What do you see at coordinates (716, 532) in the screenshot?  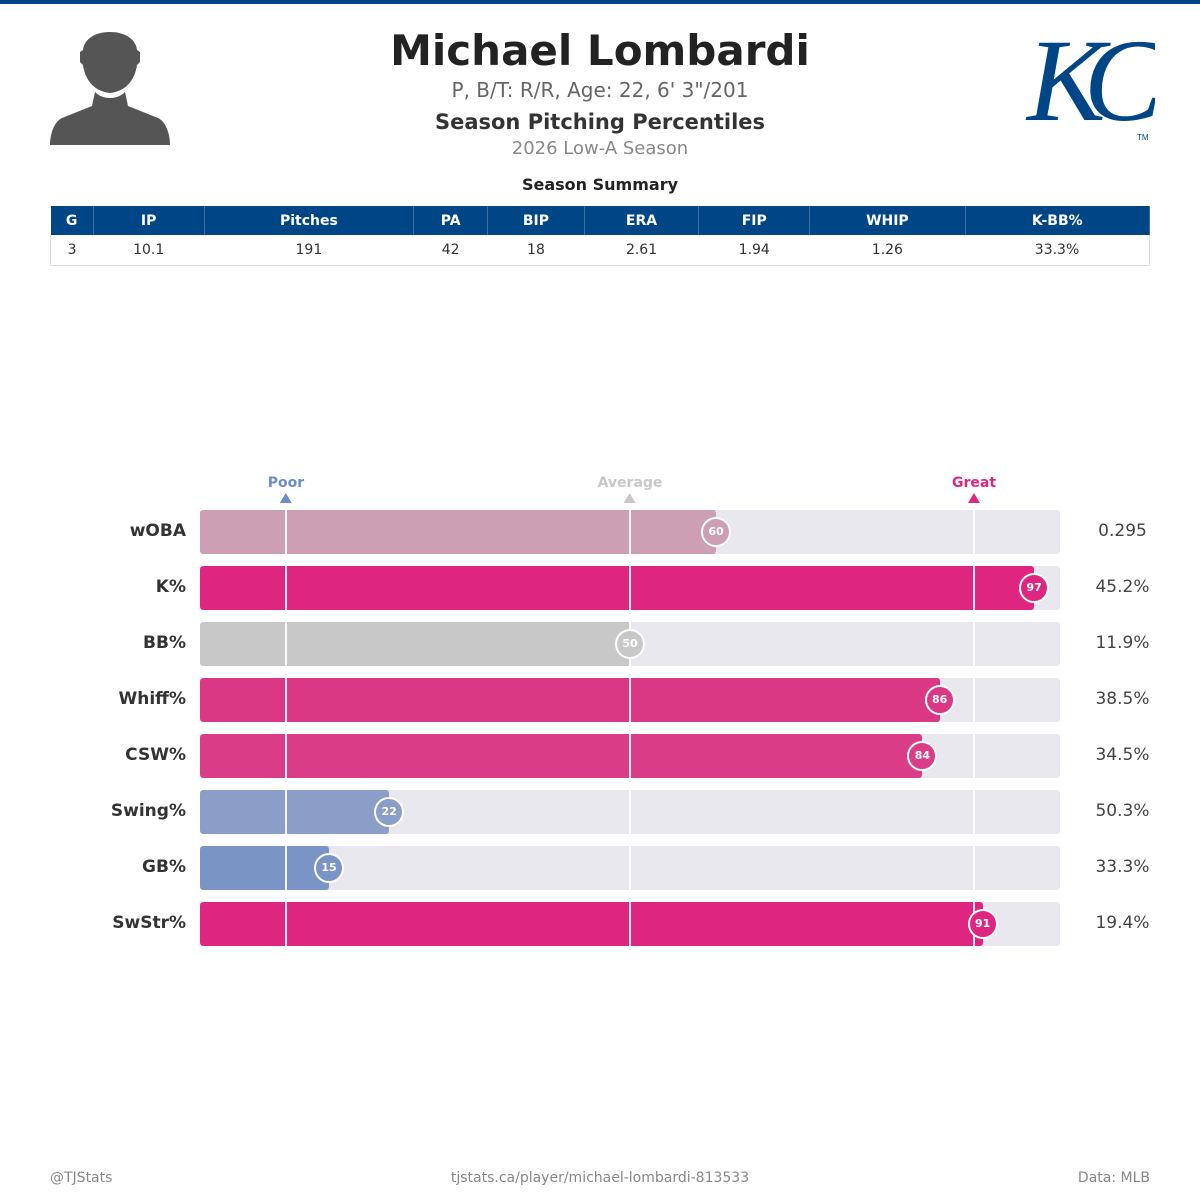 I see `percentile-badge: 60` at bounding box center [716, 532].